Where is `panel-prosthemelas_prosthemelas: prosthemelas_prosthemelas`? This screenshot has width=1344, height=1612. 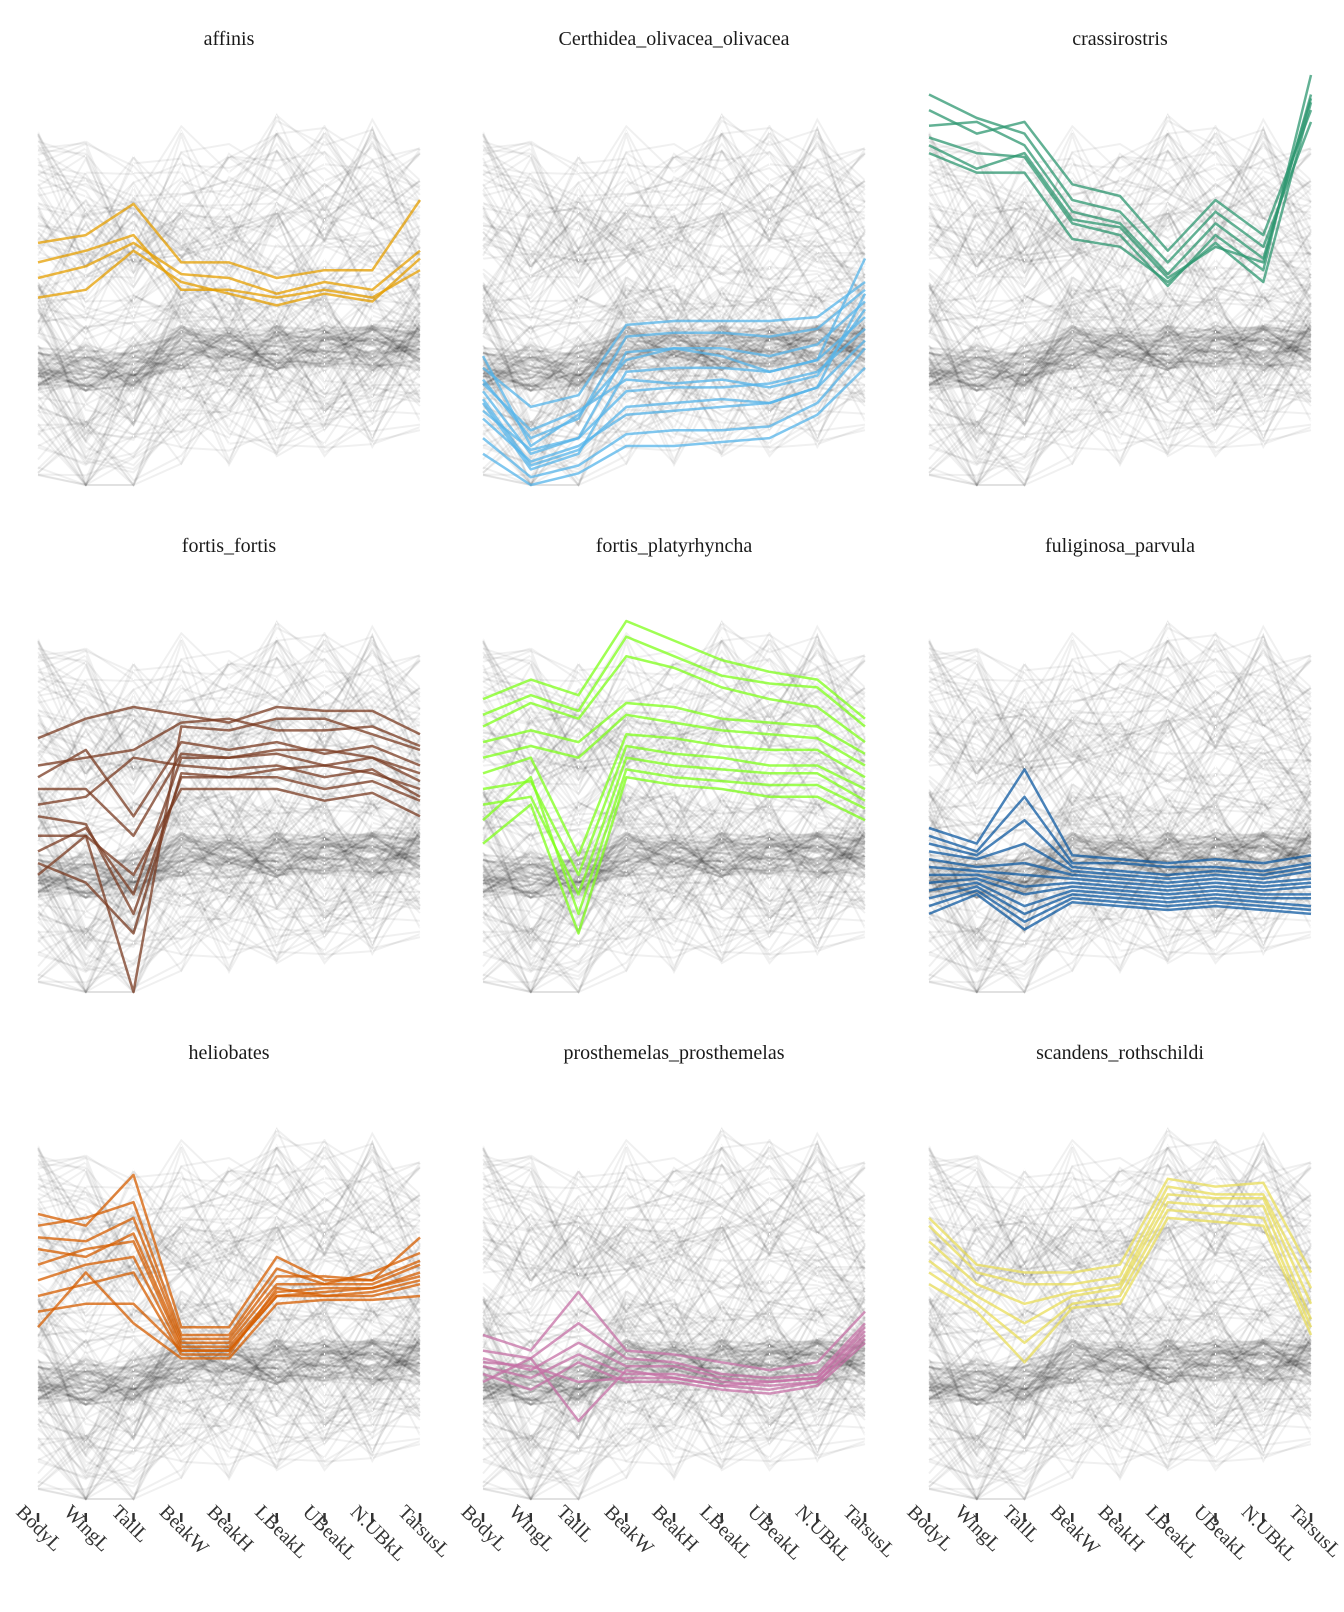
panel-prosthemelas_prosthemelas: prosthemelas_prosthemelas is located at coordinates (674, 1271).